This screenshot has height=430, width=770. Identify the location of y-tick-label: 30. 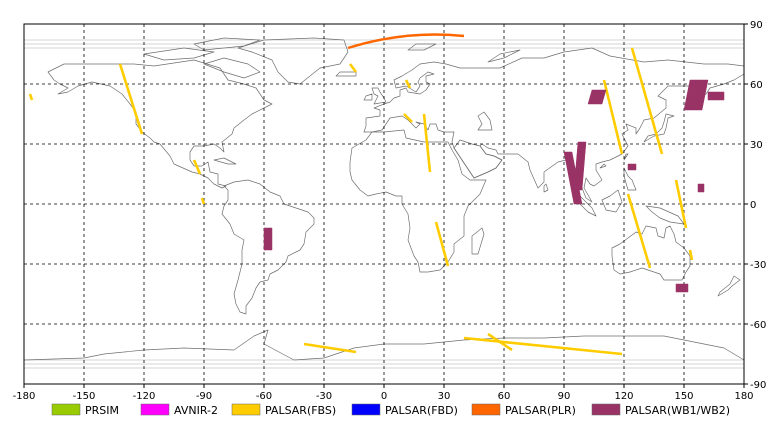
(756, 145).